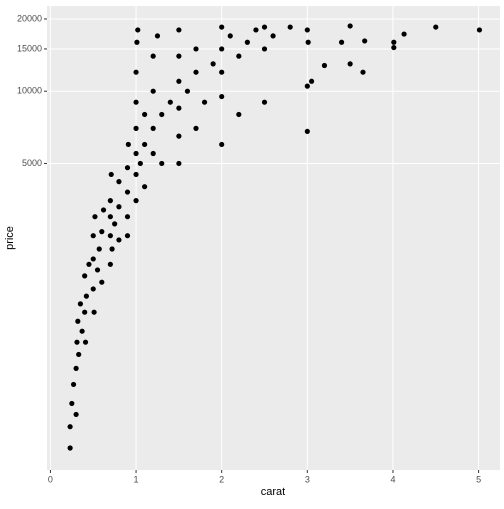 Image resolution: width=504 pixels, height=509 pixels. Describe the element at coordinates (29, 18) in the screenshot. I see `y-tick-label: 20000` at that location.